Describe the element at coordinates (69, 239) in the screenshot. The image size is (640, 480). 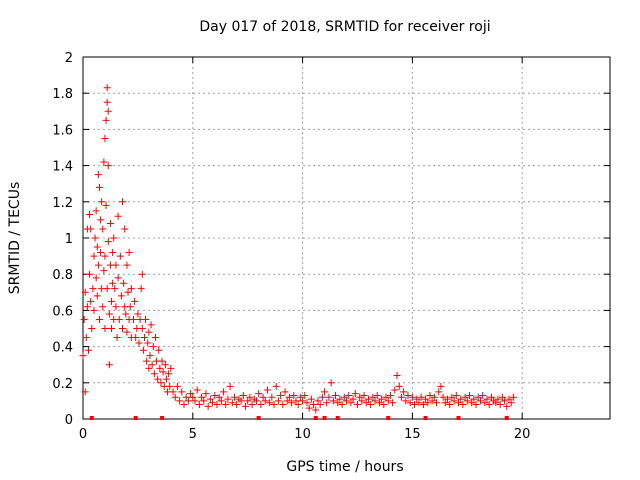
I see `y-tick-label: 1` at that location.